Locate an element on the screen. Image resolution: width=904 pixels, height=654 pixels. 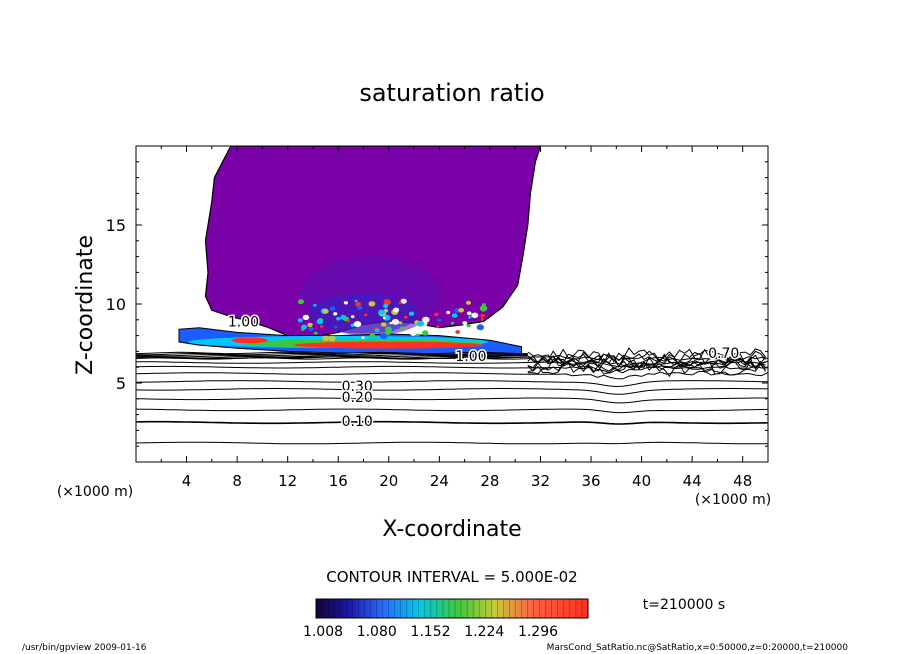
x-tick-label: 44 is located at coordinates (692, 481).